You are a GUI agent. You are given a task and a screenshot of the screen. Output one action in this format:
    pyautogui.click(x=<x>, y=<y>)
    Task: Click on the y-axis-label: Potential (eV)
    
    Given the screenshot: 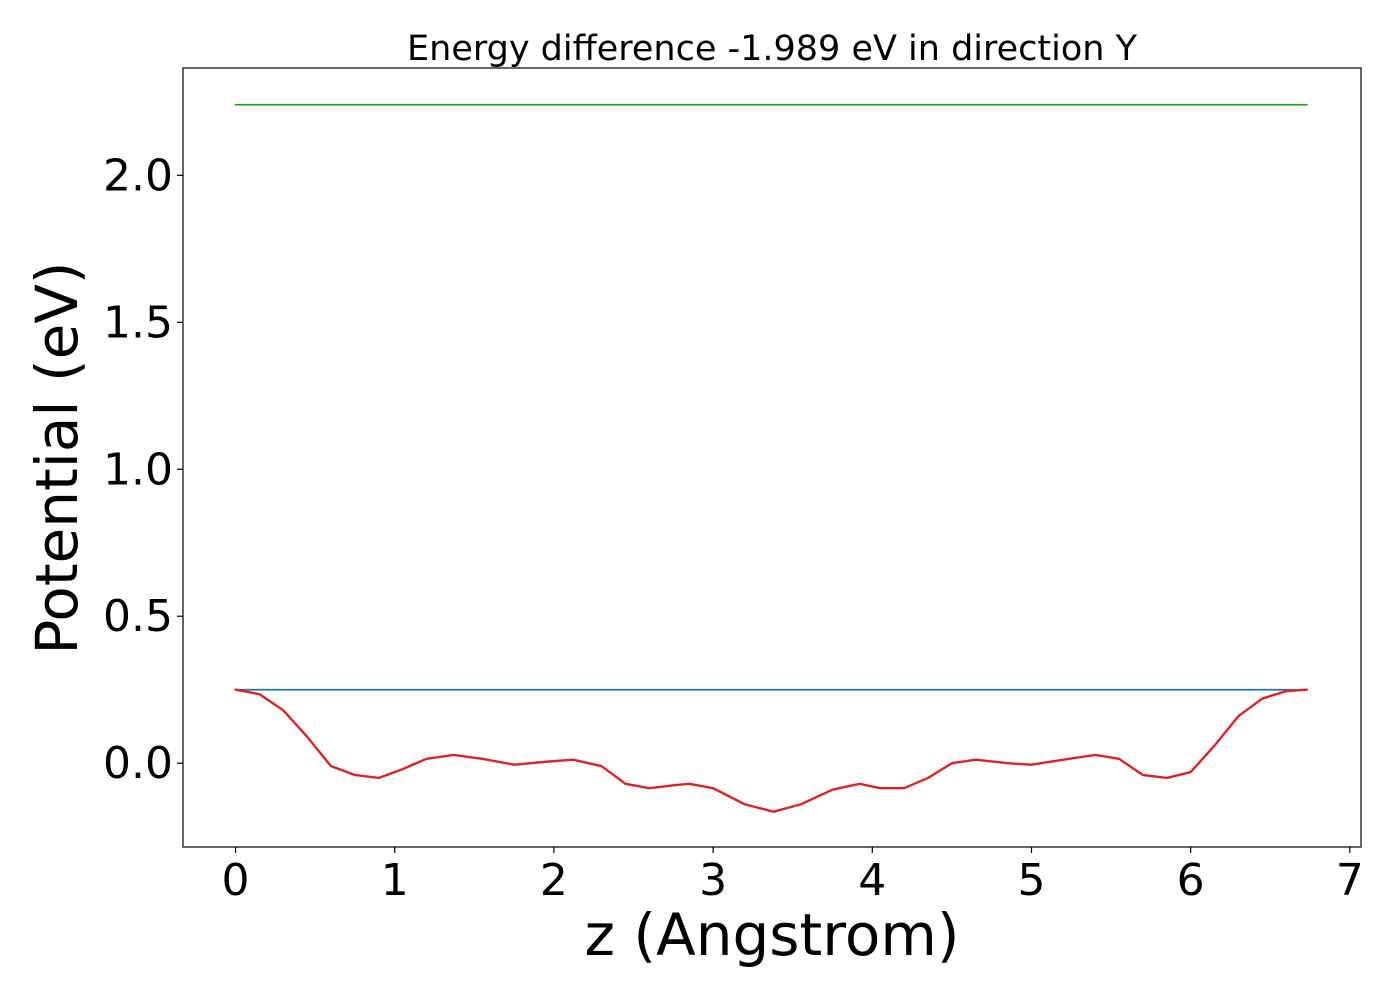 What is the action you would take?
    pyautogui.click(x=57, y=457)
    